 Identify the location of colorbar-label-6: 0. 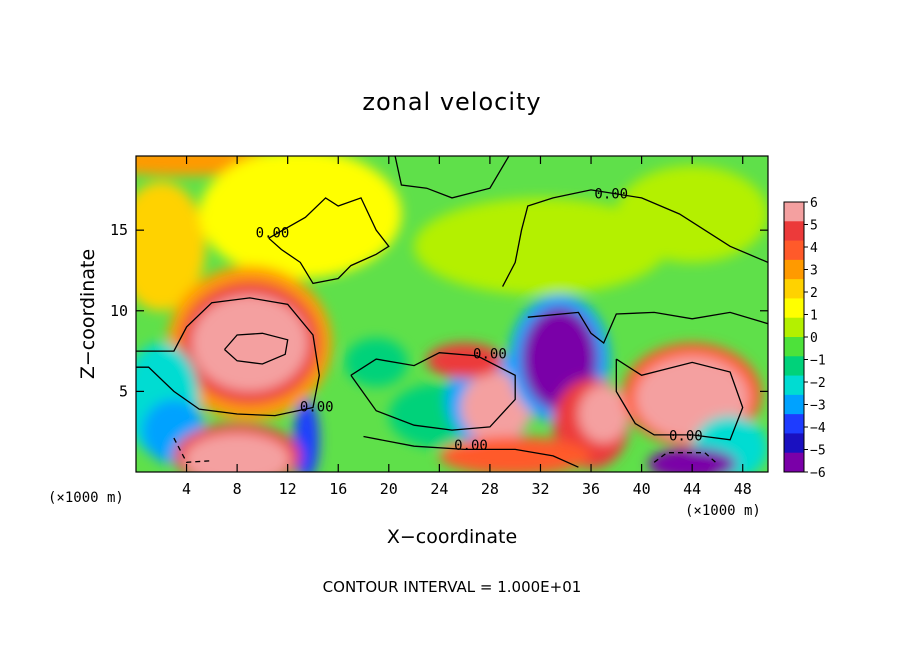
(814, 338).